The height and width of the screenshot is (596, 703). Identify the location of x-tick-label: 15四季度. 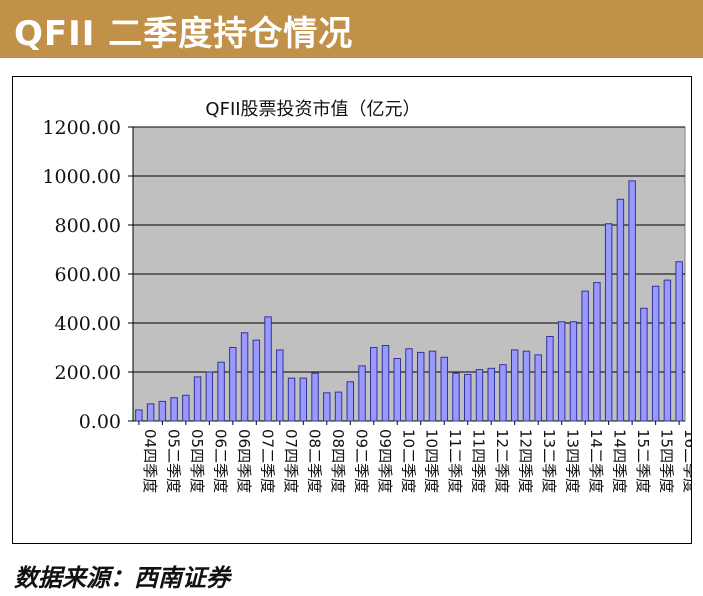
(667, 461).